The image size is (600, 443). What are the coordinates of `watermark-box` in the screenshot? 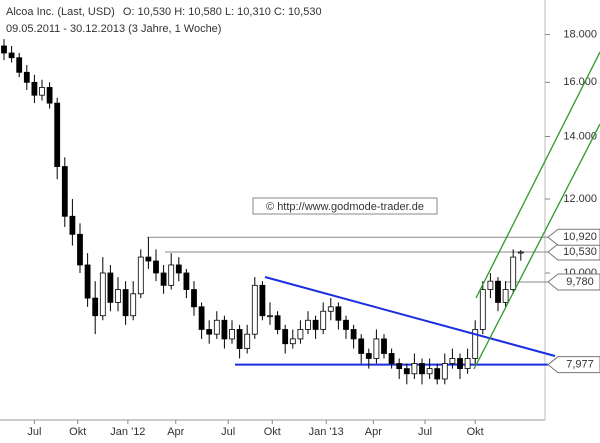 It's located at (345, 206).